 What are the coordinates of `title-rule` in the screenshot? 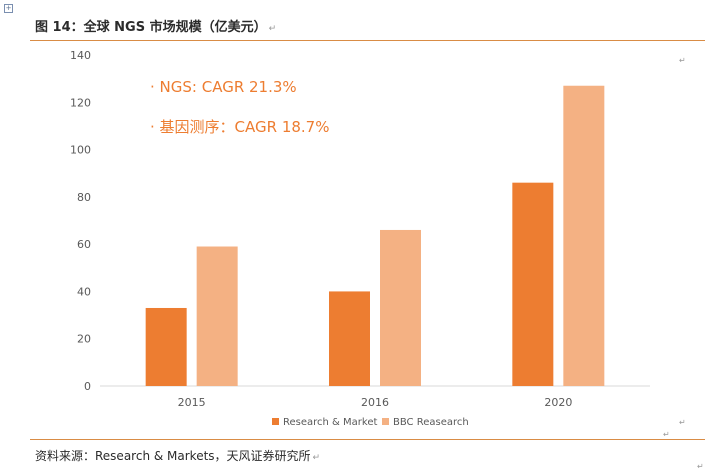 It's located at (367, 40).